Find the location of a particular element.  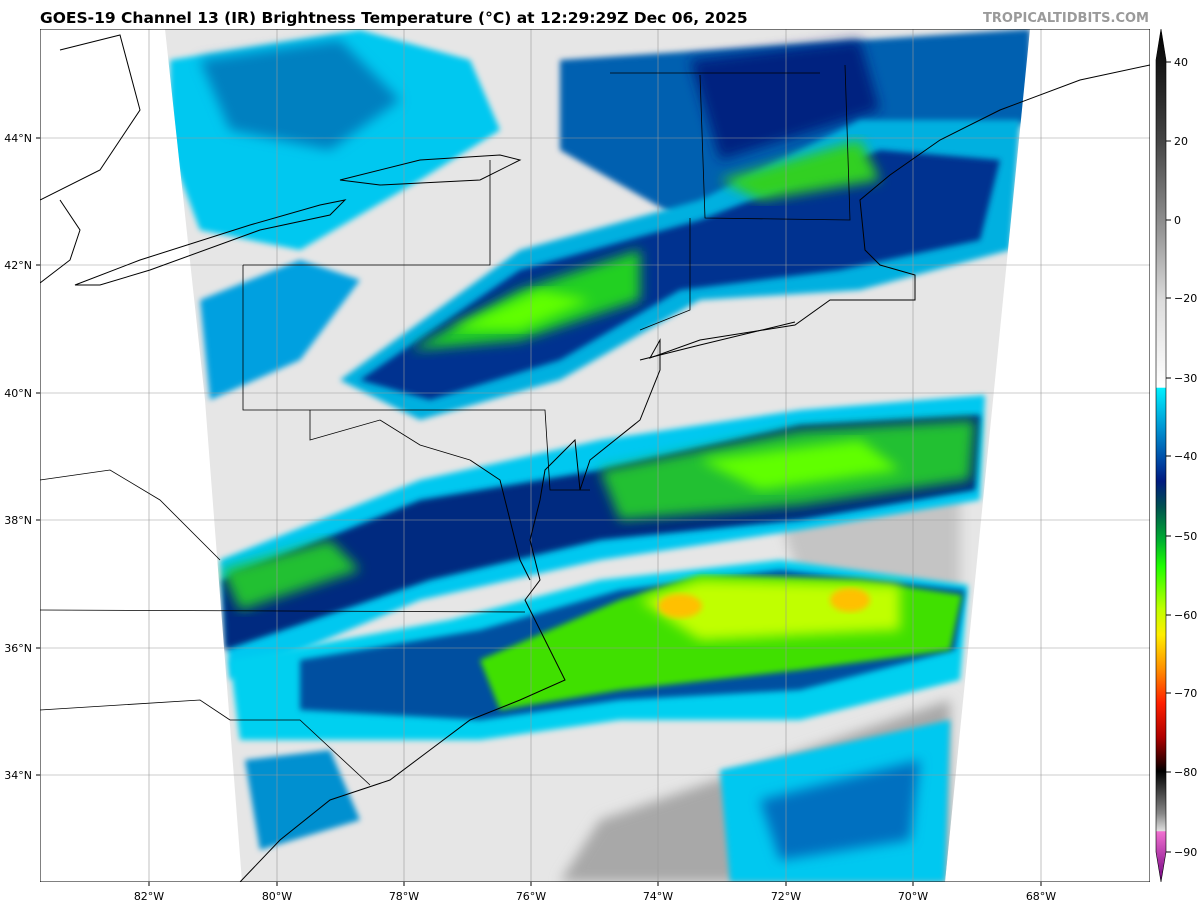

colorbar-tick-label: 20 is located at coordinates (1181, 141).